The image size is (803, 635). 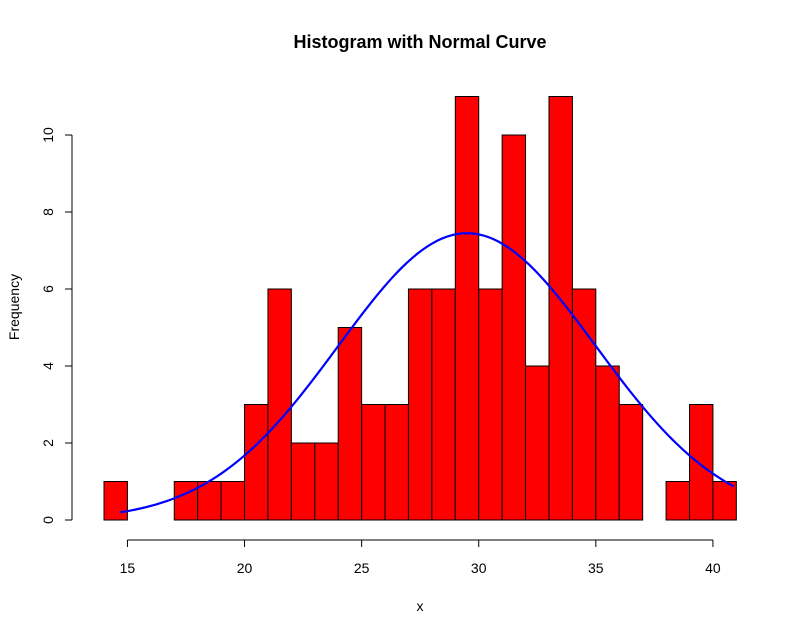 I want to click on y-tick-label: 10, so click(x=48, y=135).